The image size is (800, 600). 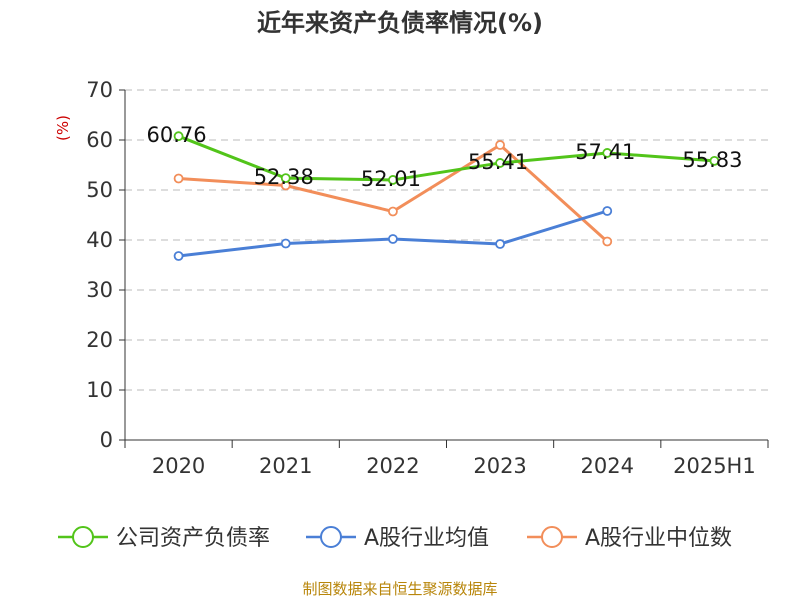 What do you see at coordinates (392, 466) in the screenshot?
I see `x-tick-label: 2022` at bounding box center [392, 466].